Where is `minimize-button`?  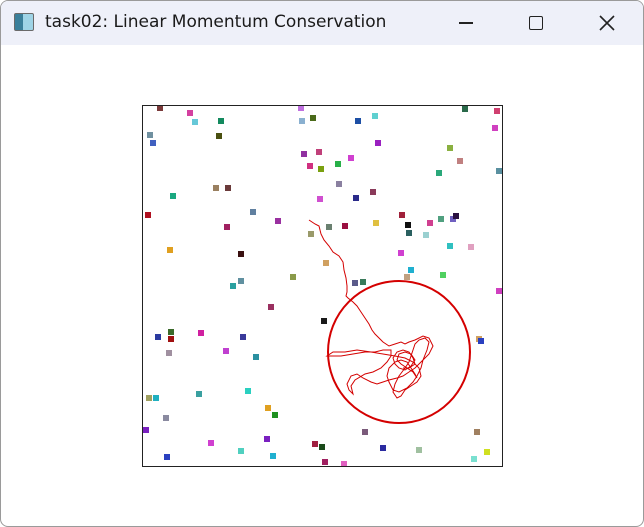 minimize-button is located at coordinates (466, 23).